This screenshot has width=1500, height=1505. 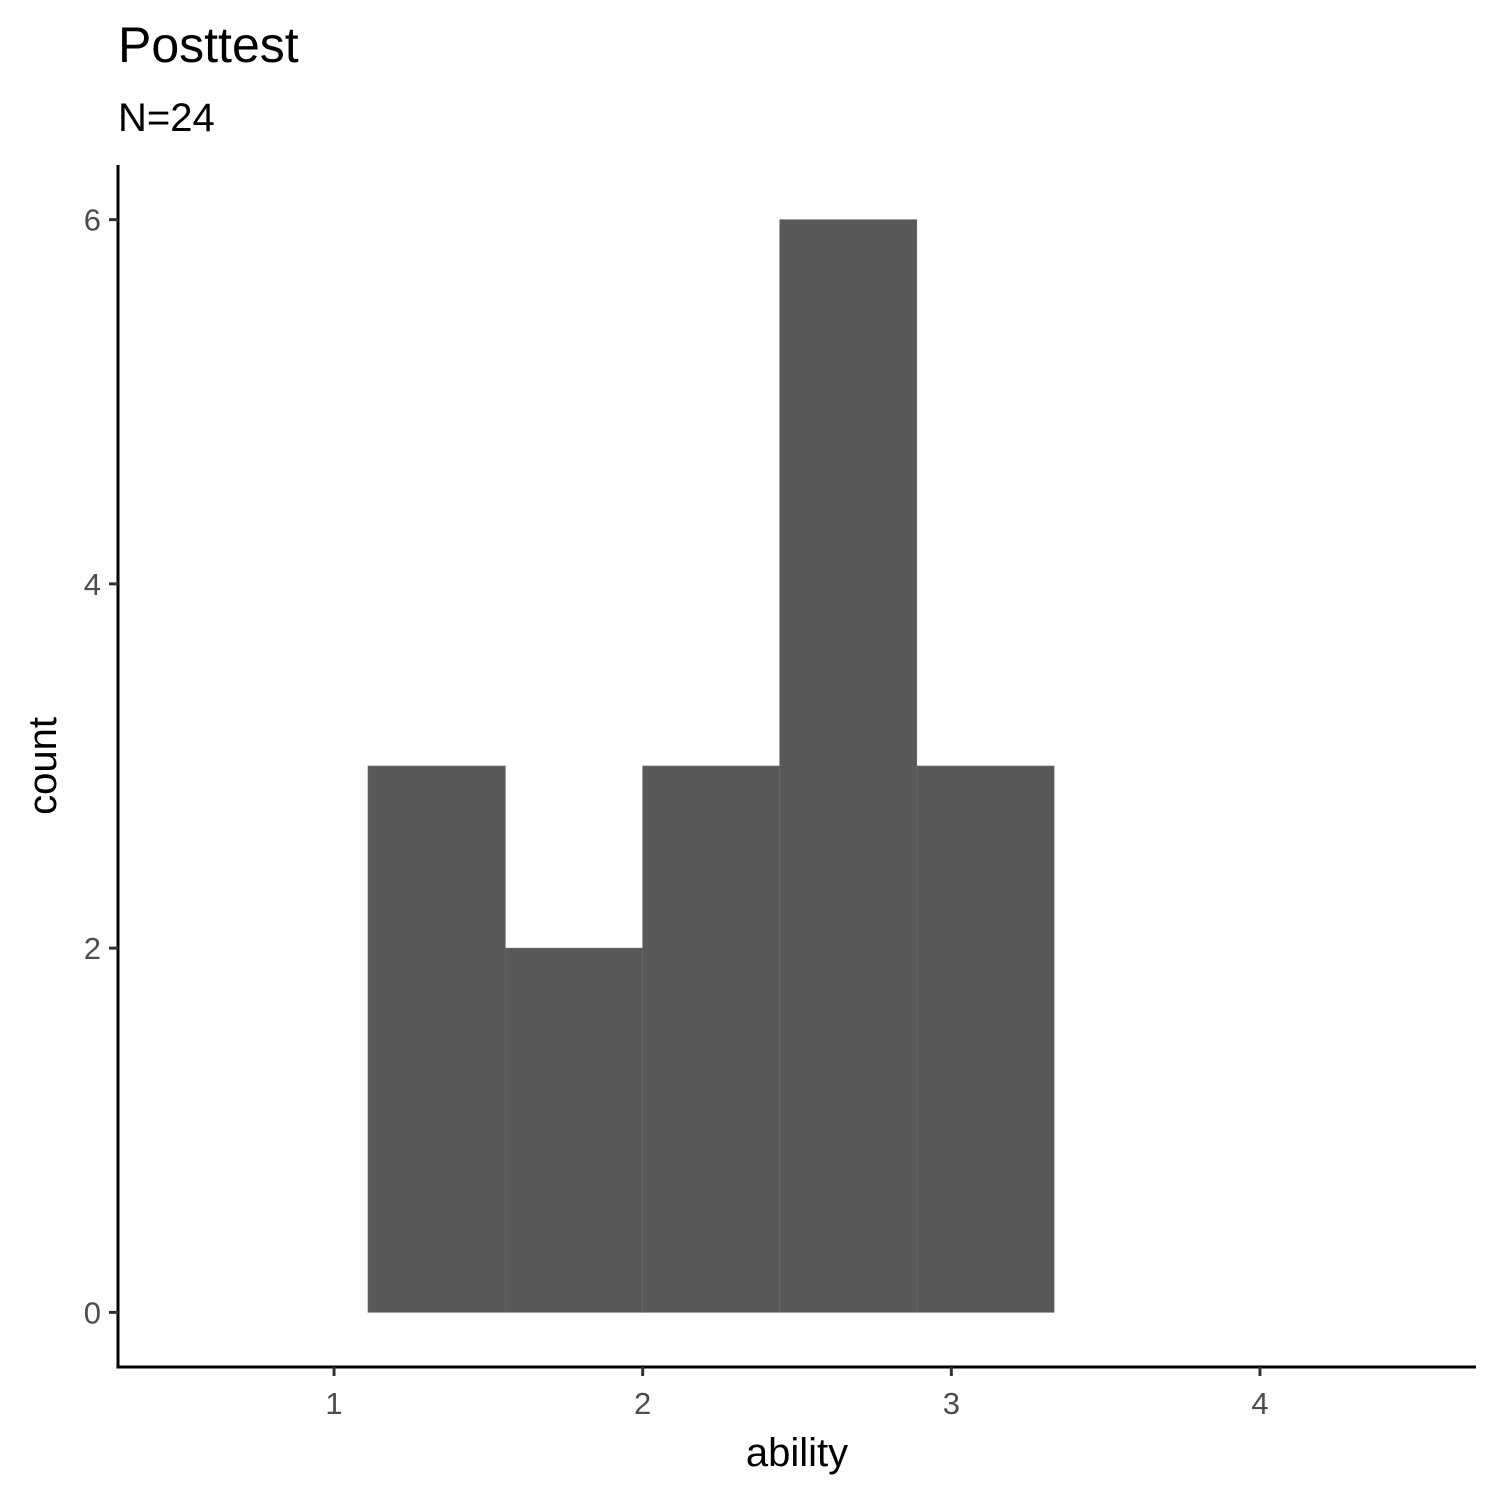 What do you see at coordinates (92, 584) in the screenshot?
I see `y-tick-label-4: 4` at bounding box center [92, 584].